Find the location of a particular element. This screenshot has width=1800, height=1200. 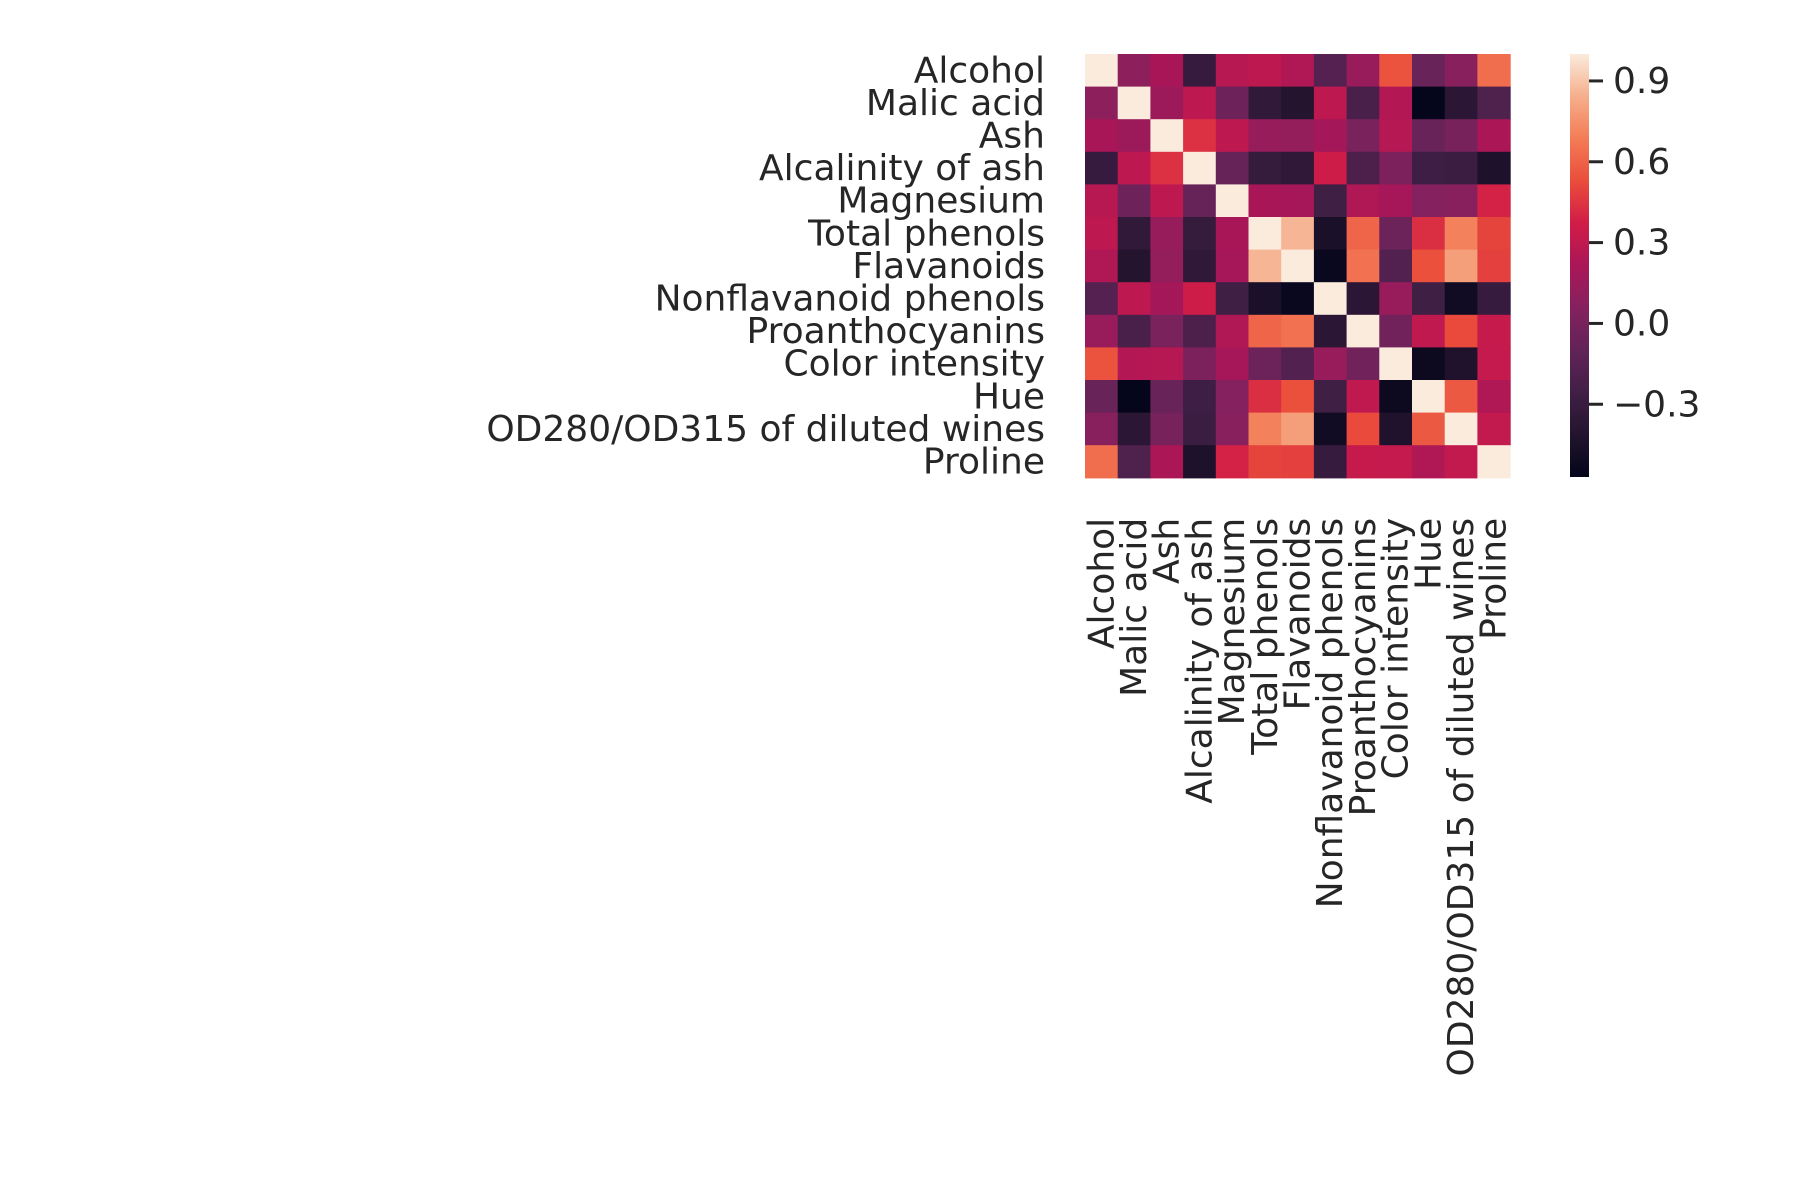

column-tick-label: Nonflavanoid phenols is located at coordinates (1330, 713).